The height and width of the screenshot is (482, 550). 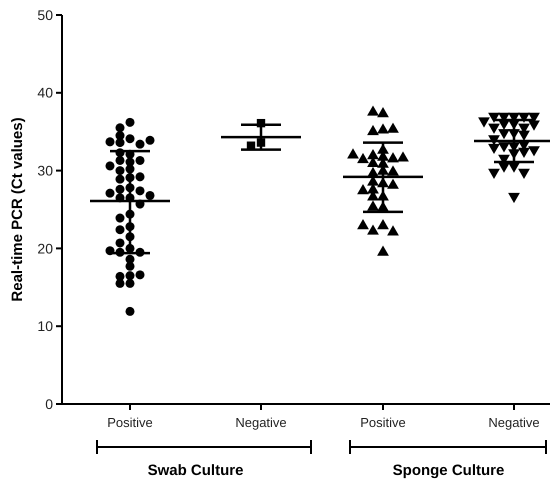 What do you see at coordinates (45, 326) in the screenshot?
I see `y-tick-label: 10` at bounding box center [45, 326].